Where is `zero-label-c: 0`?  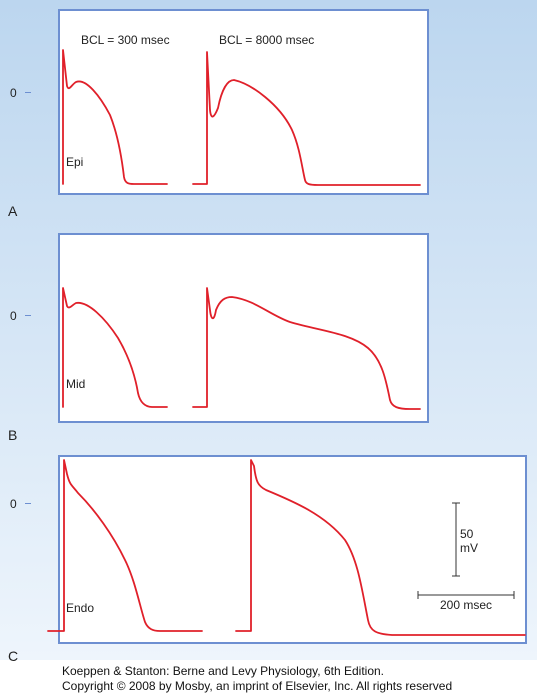
zero-label-c: 0 is located at coordinates (13, 504).